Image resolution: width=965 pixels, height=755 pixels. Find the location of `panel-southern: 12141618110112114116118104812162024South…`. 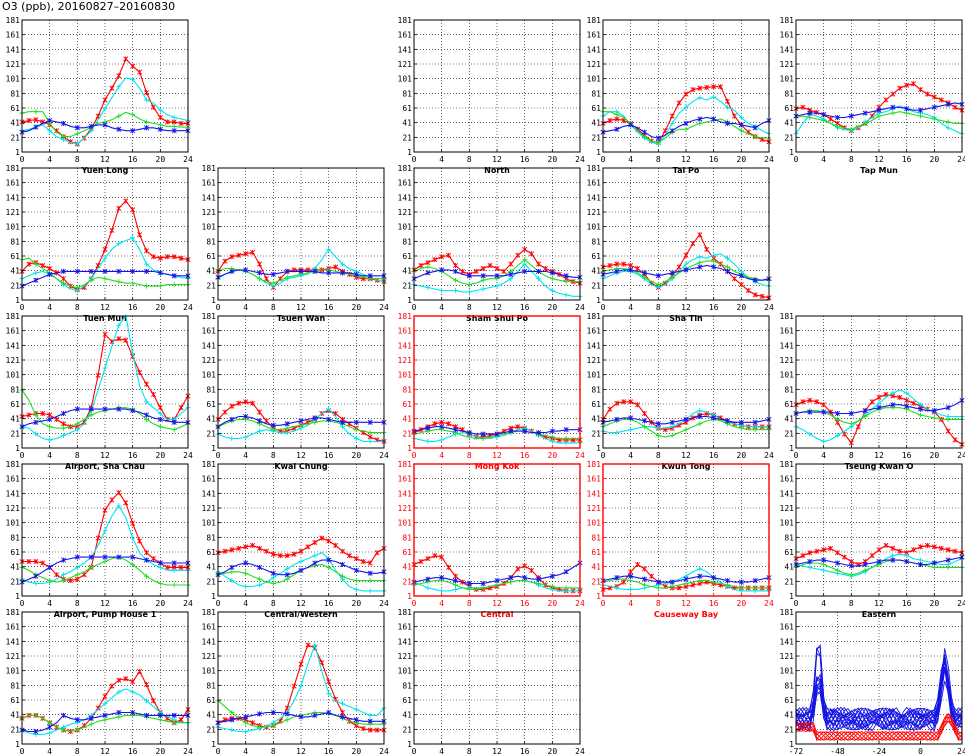

panel-southern: 12141618110112114116118104812162024South… is located at coordinates (491, 681).